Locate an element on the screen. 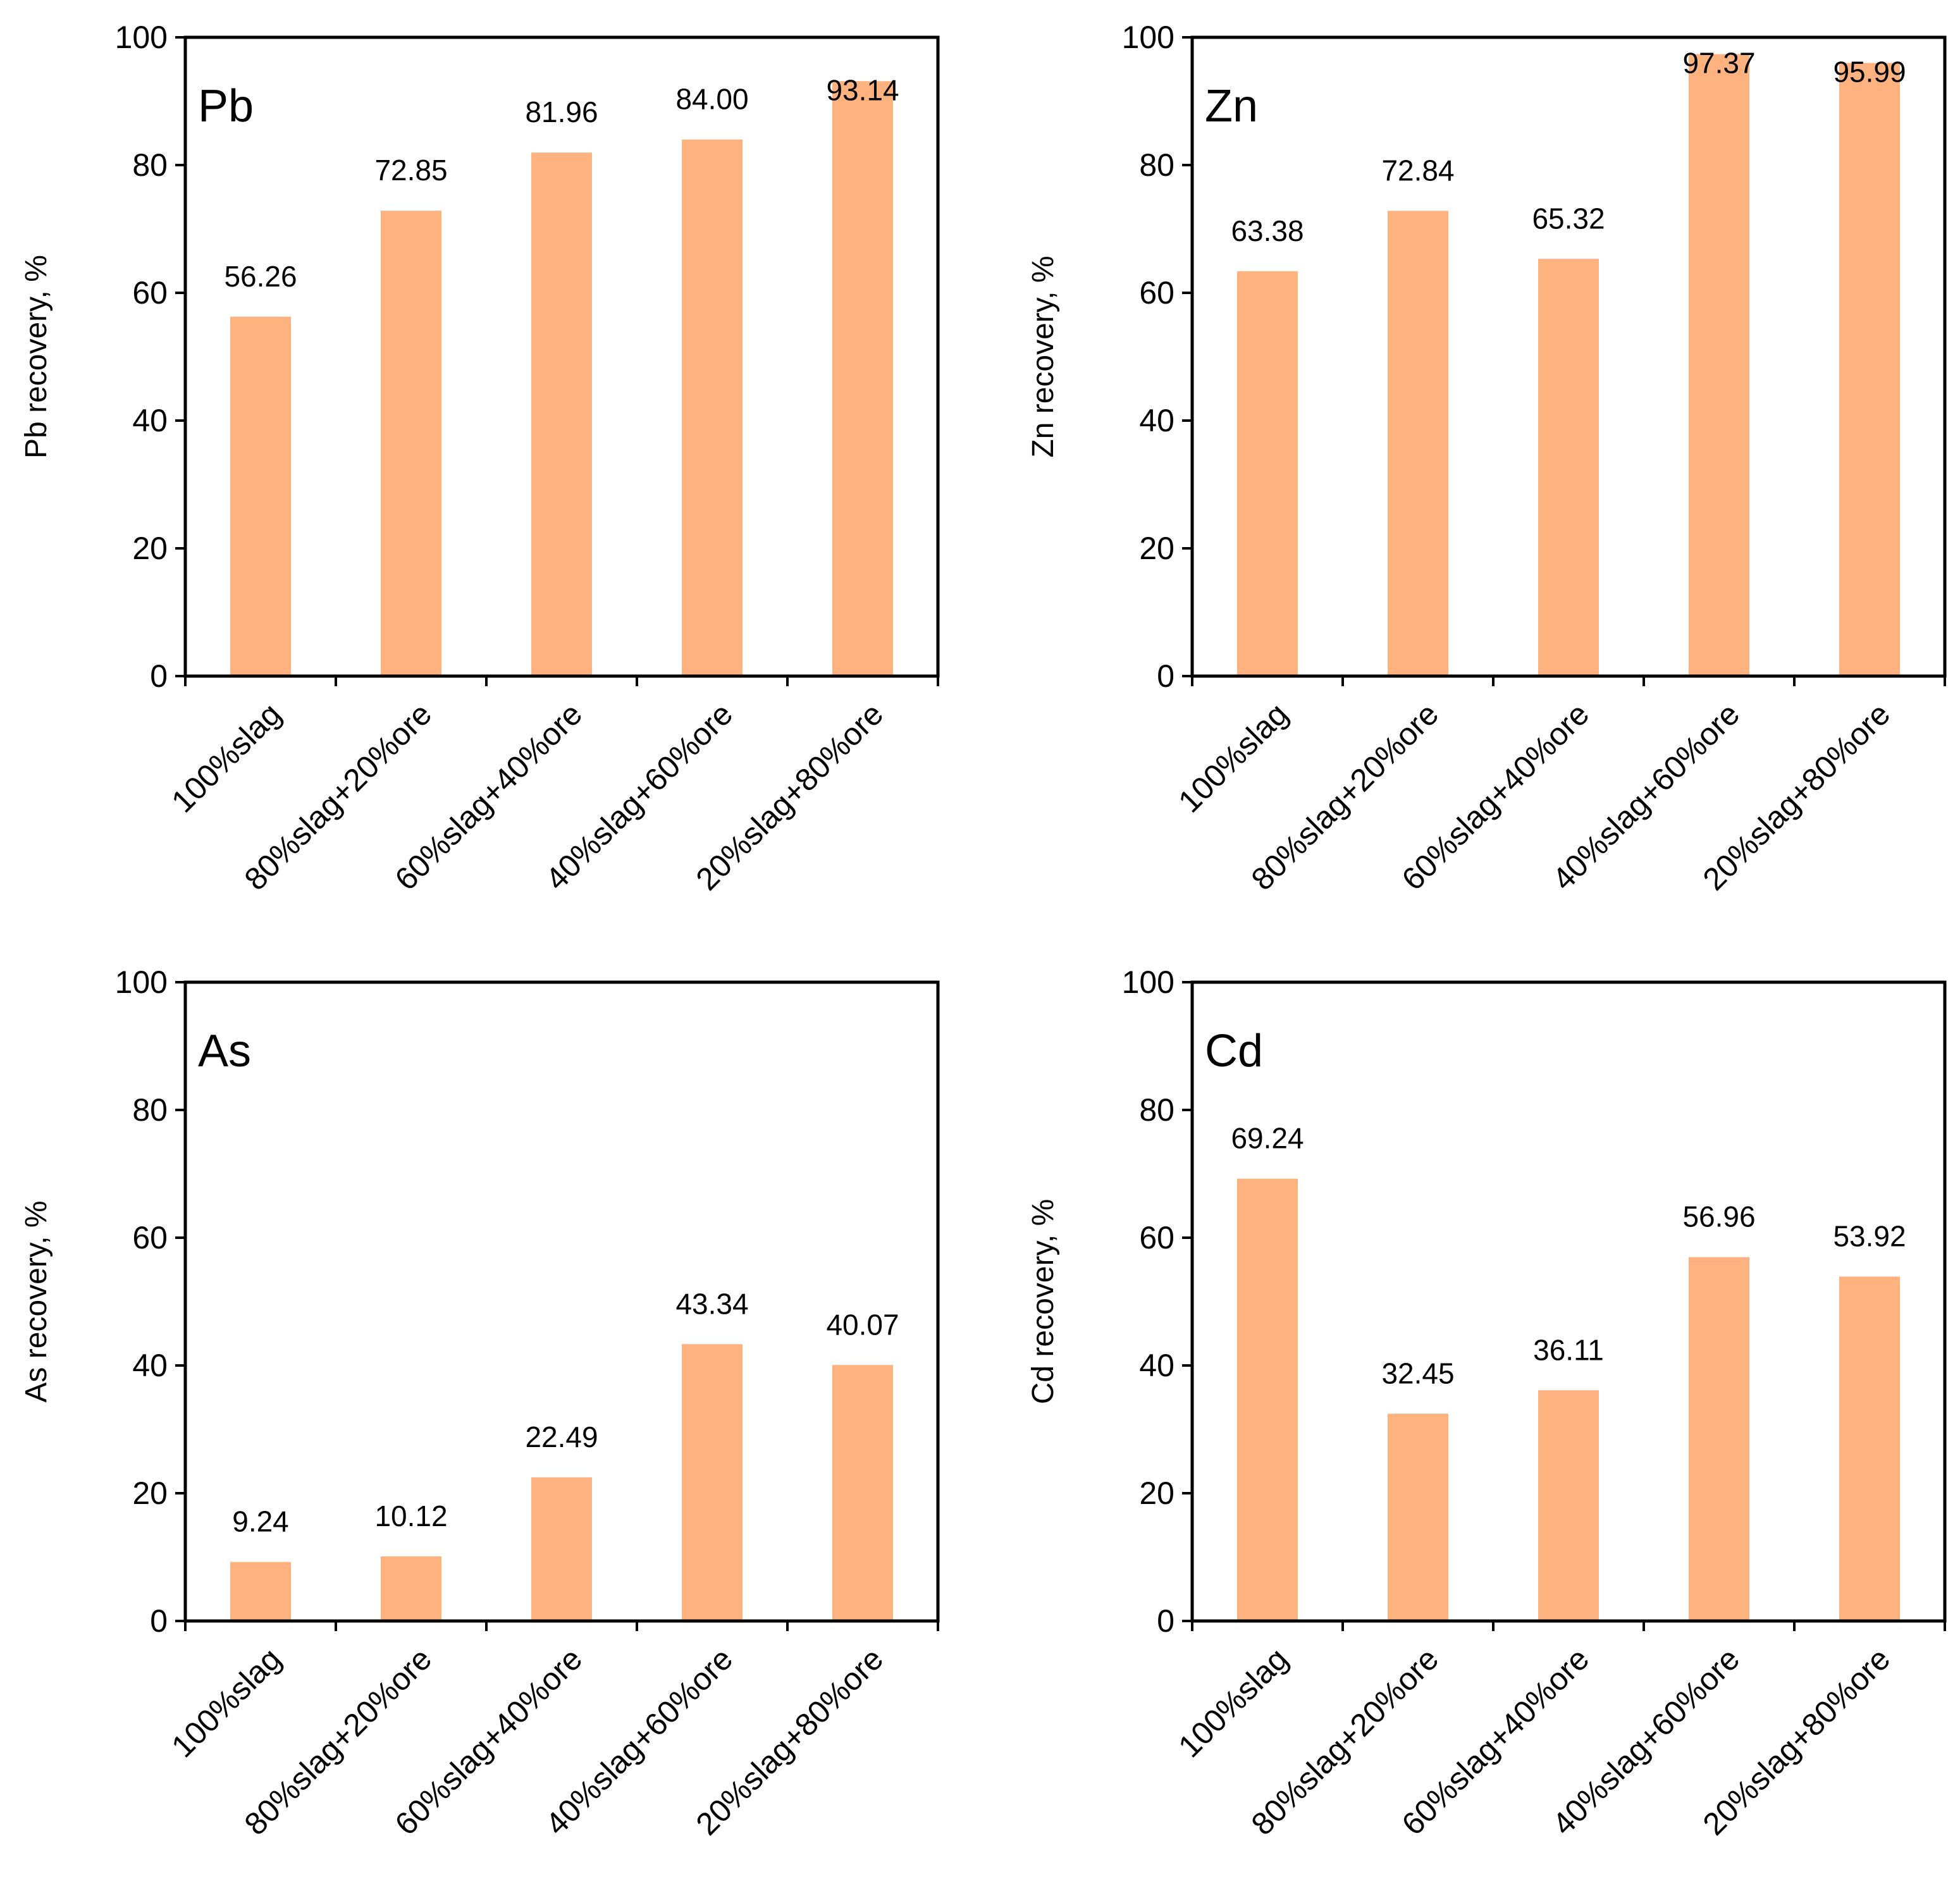  panel-label-cd: Cd is located at coordinates (1234, 1051).